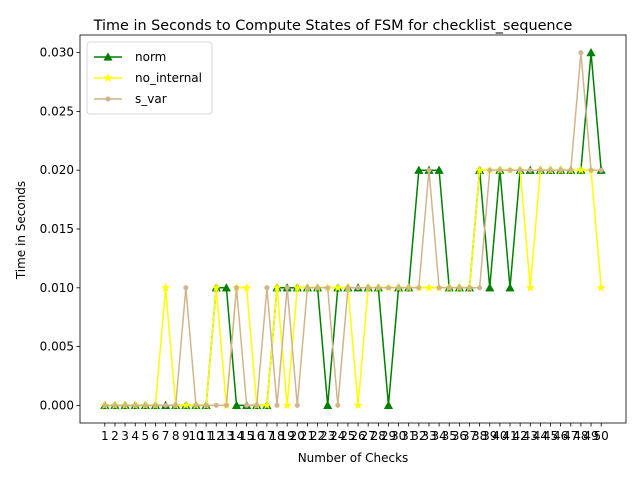  What do you see at coordinates (57, 405) in the screenshot?
I see `y-tick-label: 0.000` at bounding box center [57, 405].